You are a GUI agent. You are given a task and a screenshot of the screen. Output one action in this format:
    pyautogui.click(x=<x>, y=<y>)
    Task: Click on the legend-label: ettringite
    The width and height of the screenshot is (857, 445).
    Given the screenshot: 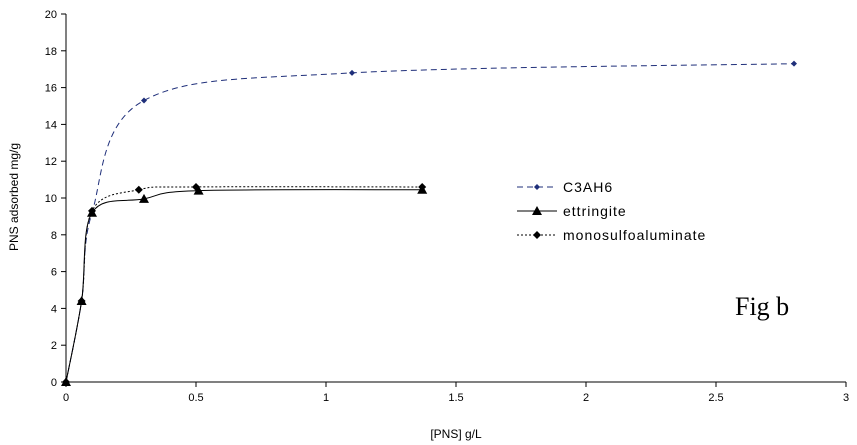 What is the action you would take?
    pyautogui.click(x=595, y=211)
    